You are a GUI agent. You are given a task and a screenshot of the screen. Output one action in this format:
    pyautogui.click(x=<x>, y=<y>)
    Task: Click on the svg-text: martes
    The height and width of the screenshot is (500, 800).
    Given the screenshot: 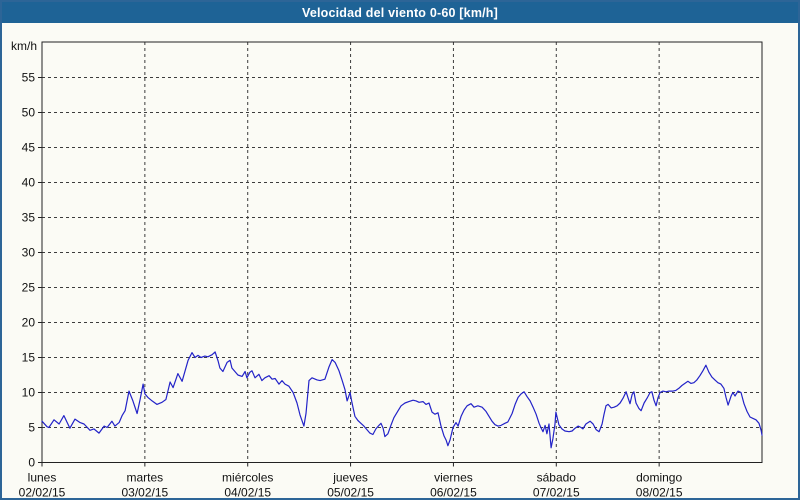 What is the action you would take?
    pyautogui.click(x=145, y=478)
    